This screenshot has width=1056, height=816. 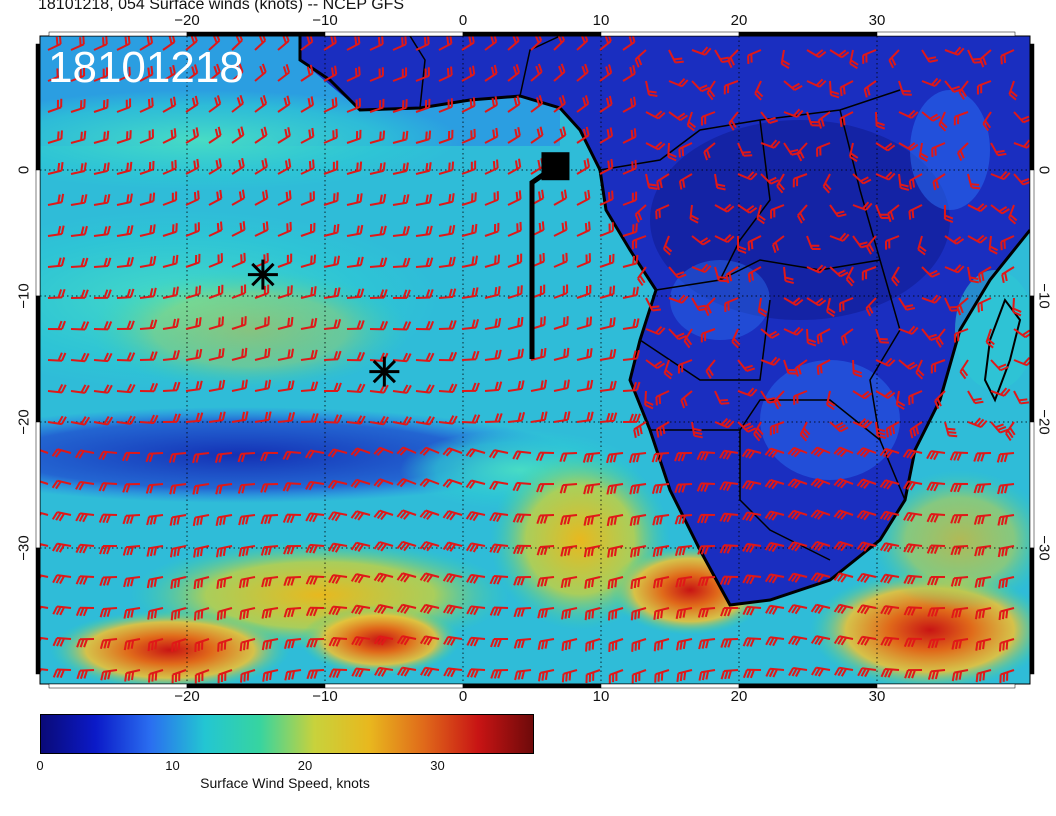 I want to click on ship-marker, so click(x=555, y=166).